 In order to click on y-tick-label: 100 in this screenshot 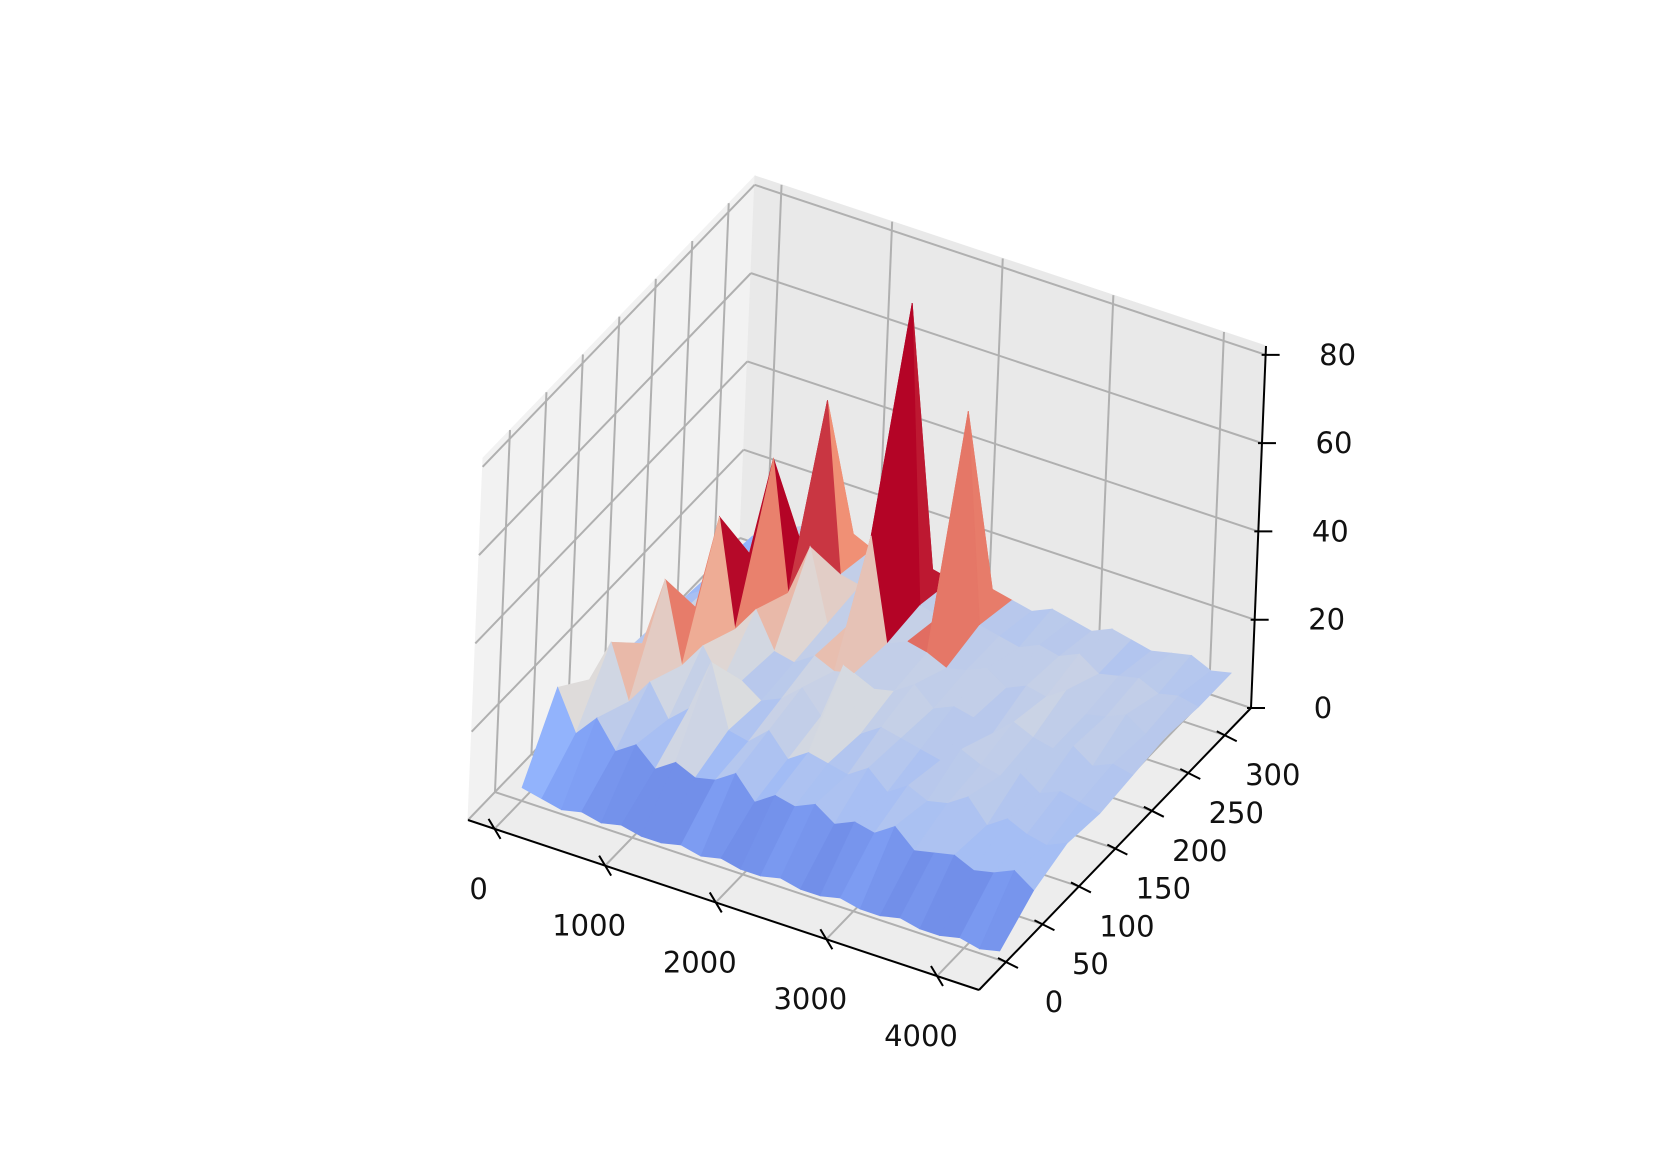, I will do `click(1126, 926)`.